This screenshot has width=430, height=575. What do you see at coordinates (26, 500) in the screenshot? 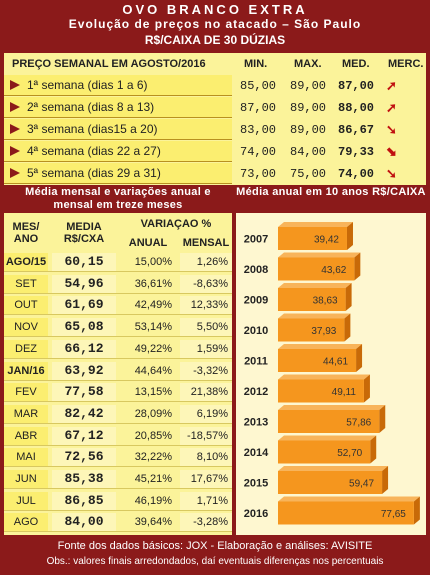
I see `month-cell: JUL` at bounding box center [26, 500].